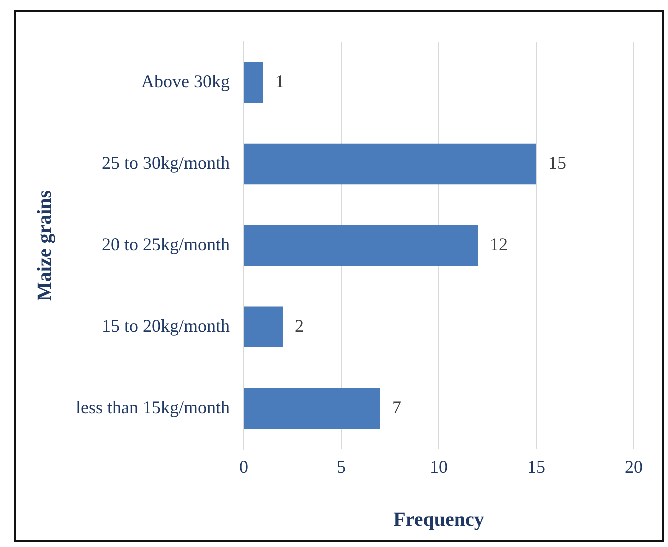 The image size is (668, 547). Describe the element at coordinates (166, 162) in the screenshot. I see `y-tick-label: 25 to 30kg/month` at that location.